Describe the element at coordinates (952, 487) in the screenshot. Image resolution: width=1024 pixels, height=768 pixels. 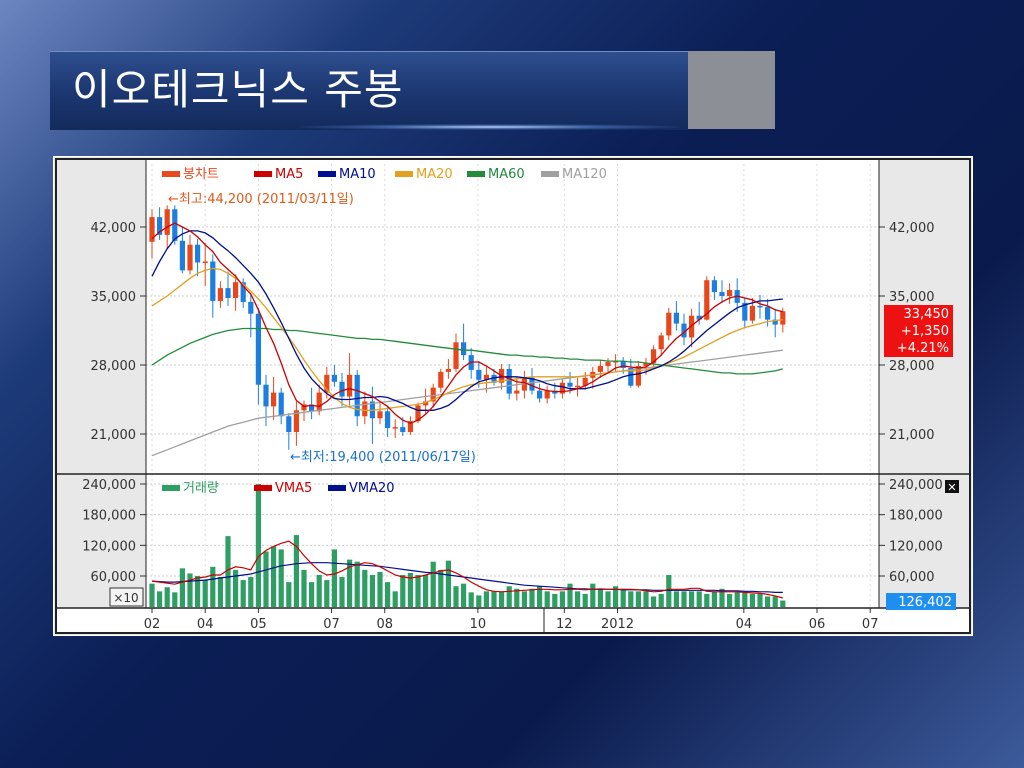
I see `close-icon: ✕` at that location.